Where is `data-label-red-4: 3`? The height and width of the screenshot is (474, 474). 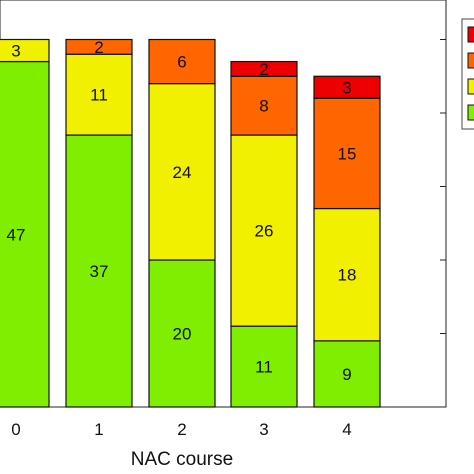
data-label-red-4: 3 is located at coordinates (346, 87).